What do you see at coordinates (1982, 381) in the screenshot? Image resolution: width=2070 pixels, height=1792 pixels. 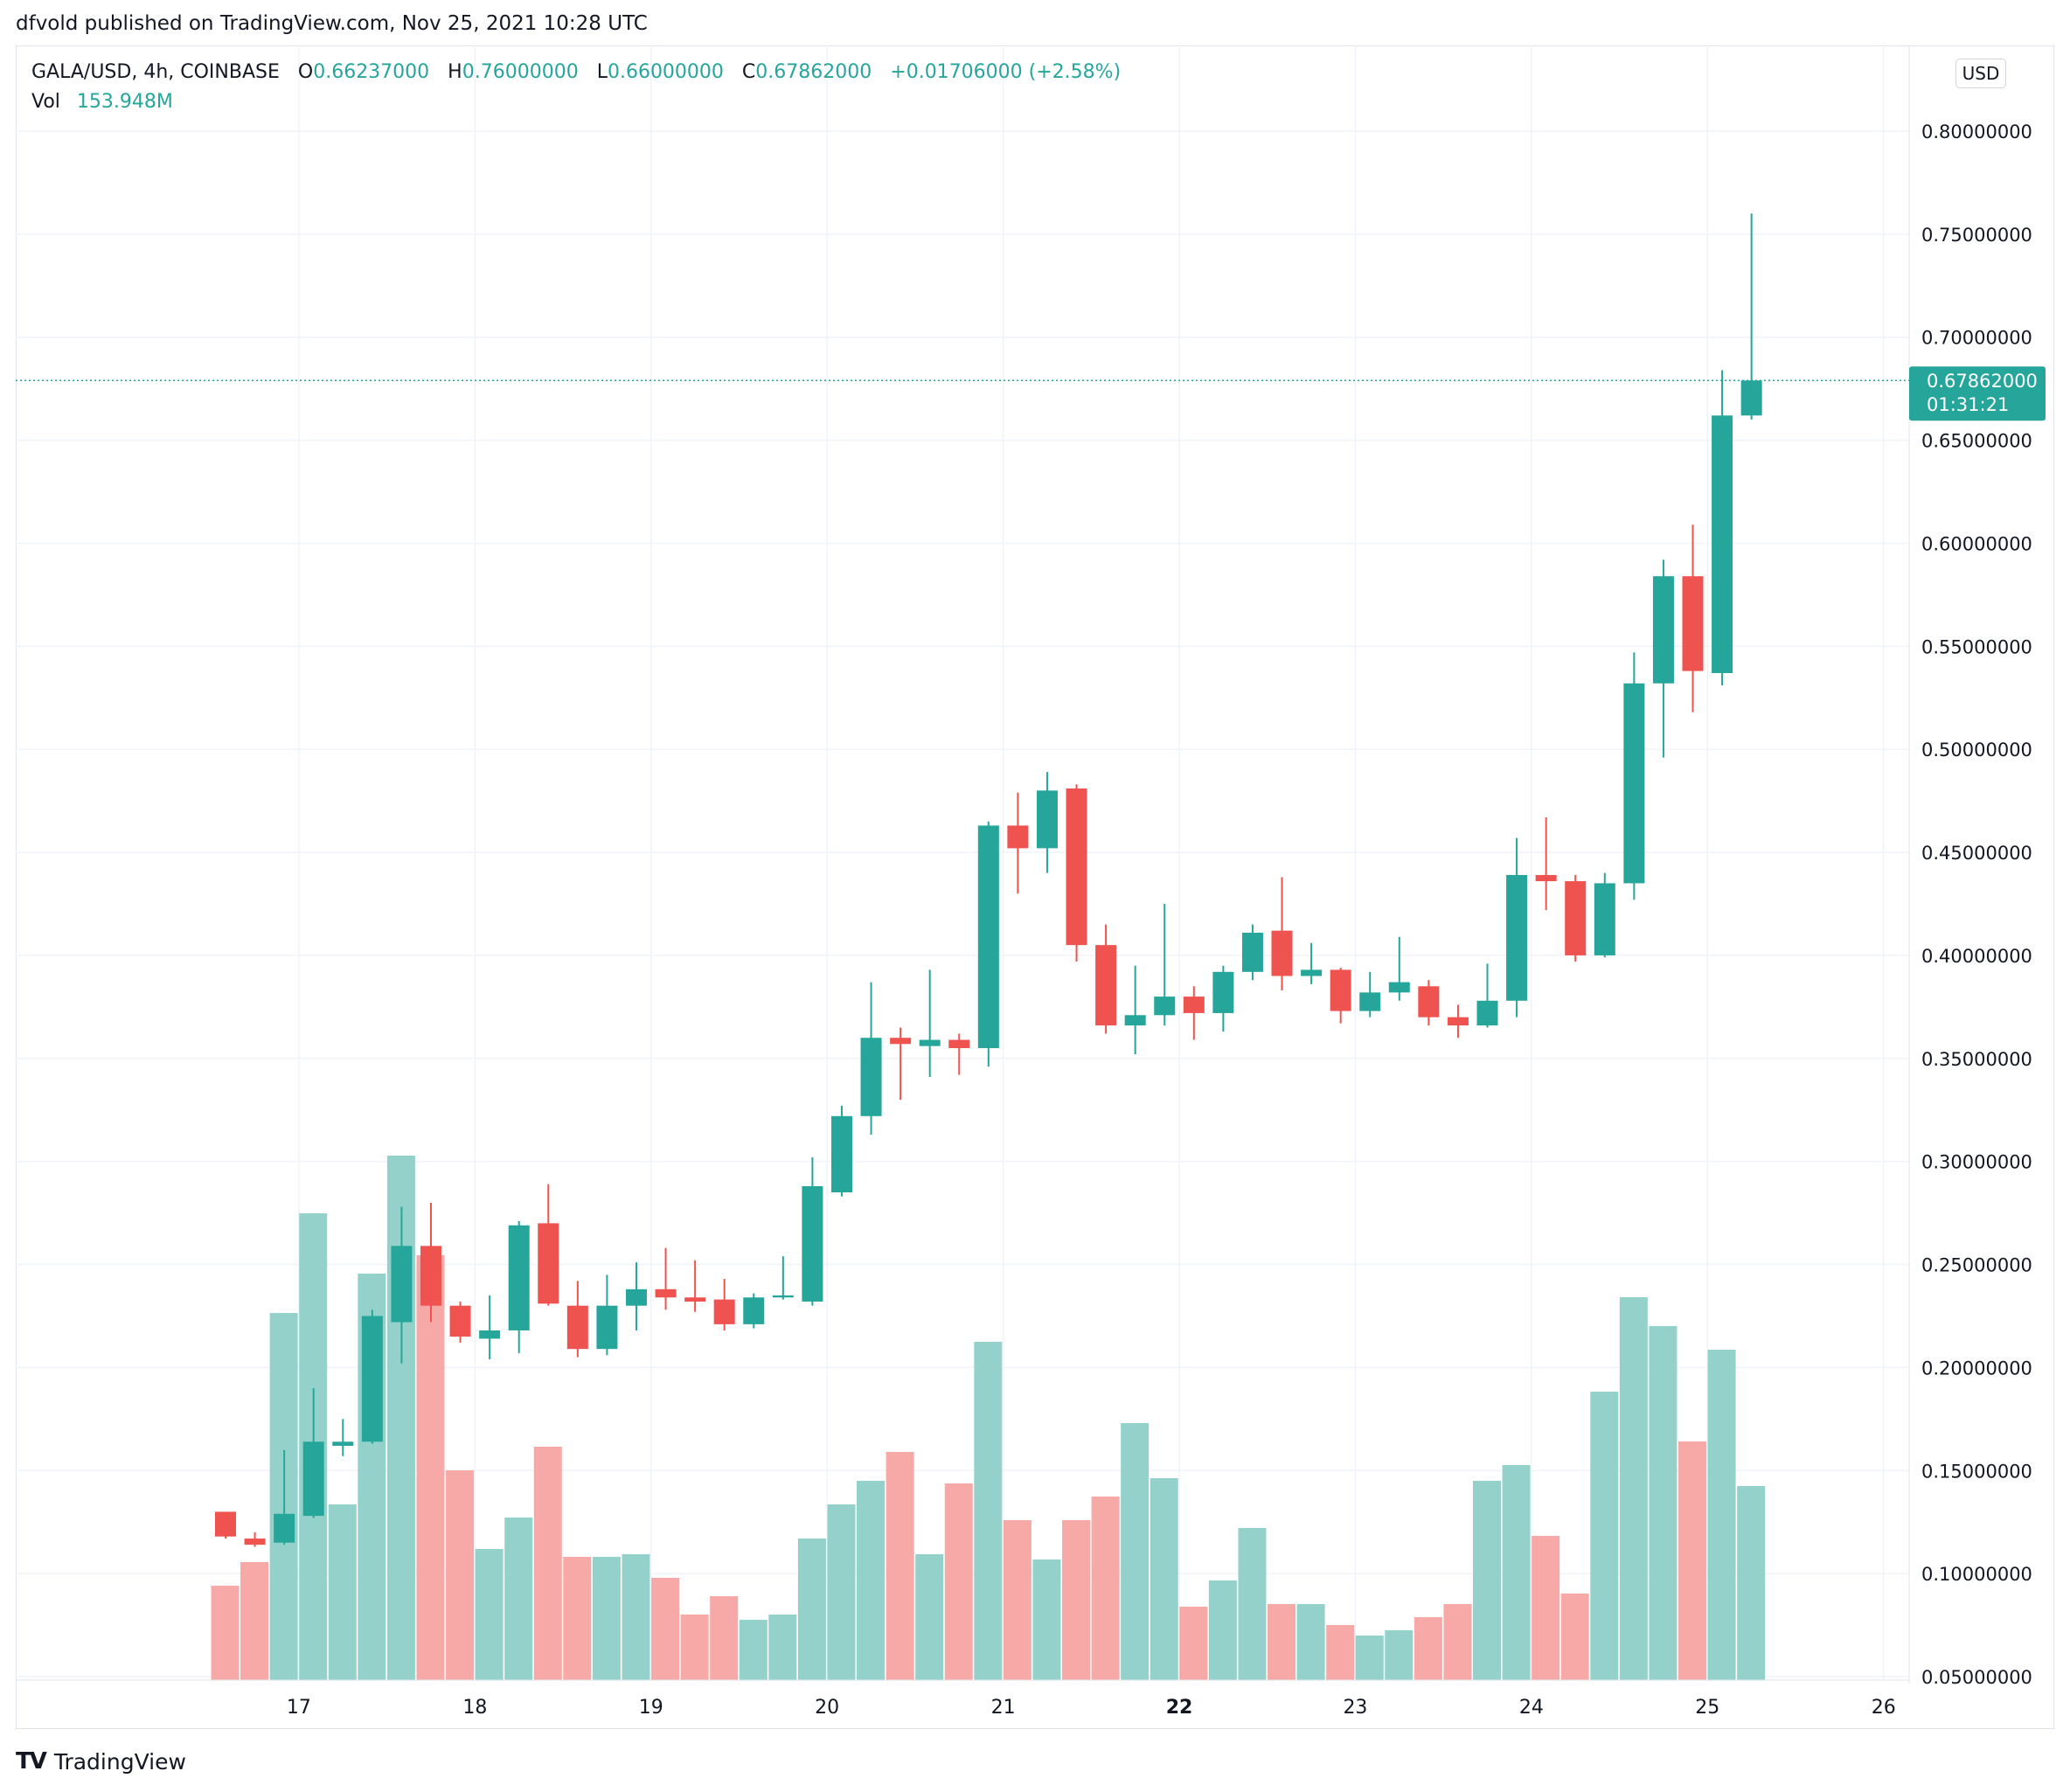 I see `last-price-value: 0.67862000` at bounding box center [1982, 381].